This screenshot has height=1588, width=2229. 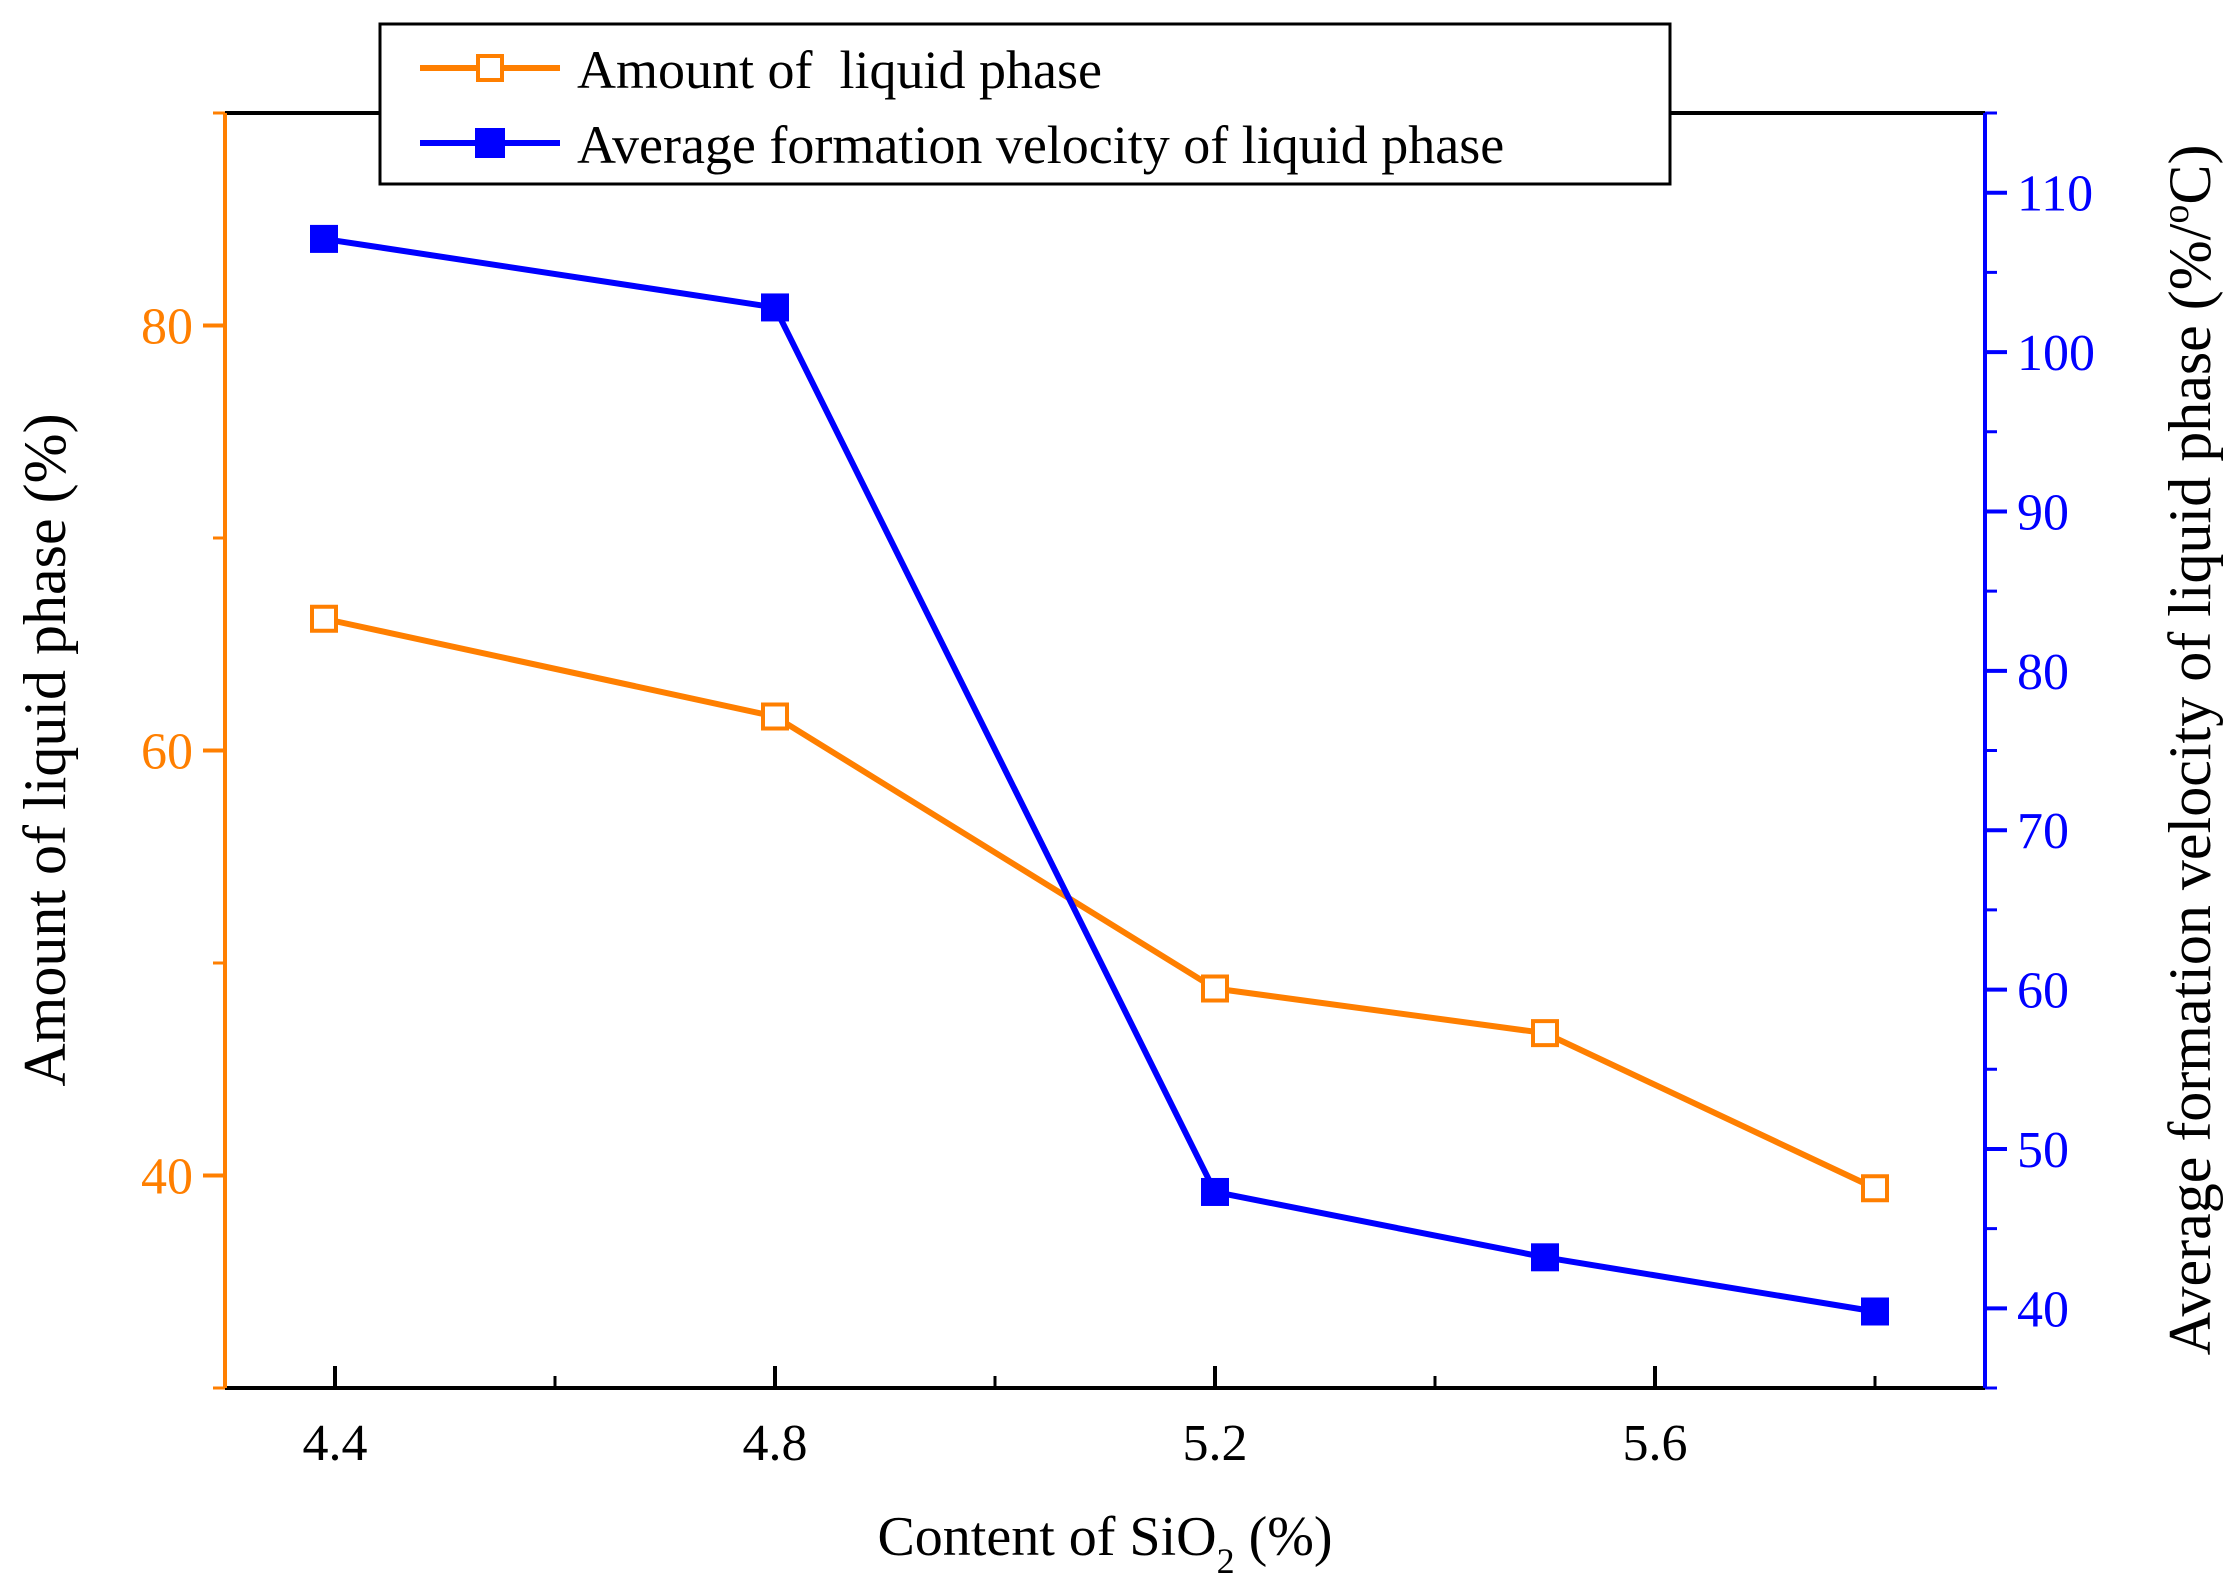 What do you see at coordinates (2043, 991) in the screenshot?
I see `right-tick-label: 60` at bounding box center [2043, 991].